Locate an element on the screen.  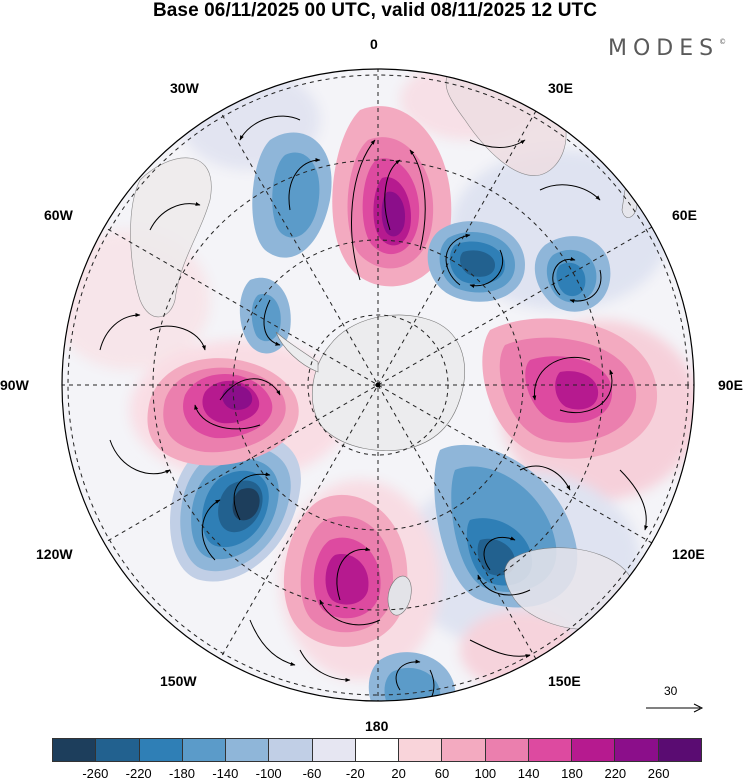
colorbar-tick-label: 100 is located at coordinates (485, 773).